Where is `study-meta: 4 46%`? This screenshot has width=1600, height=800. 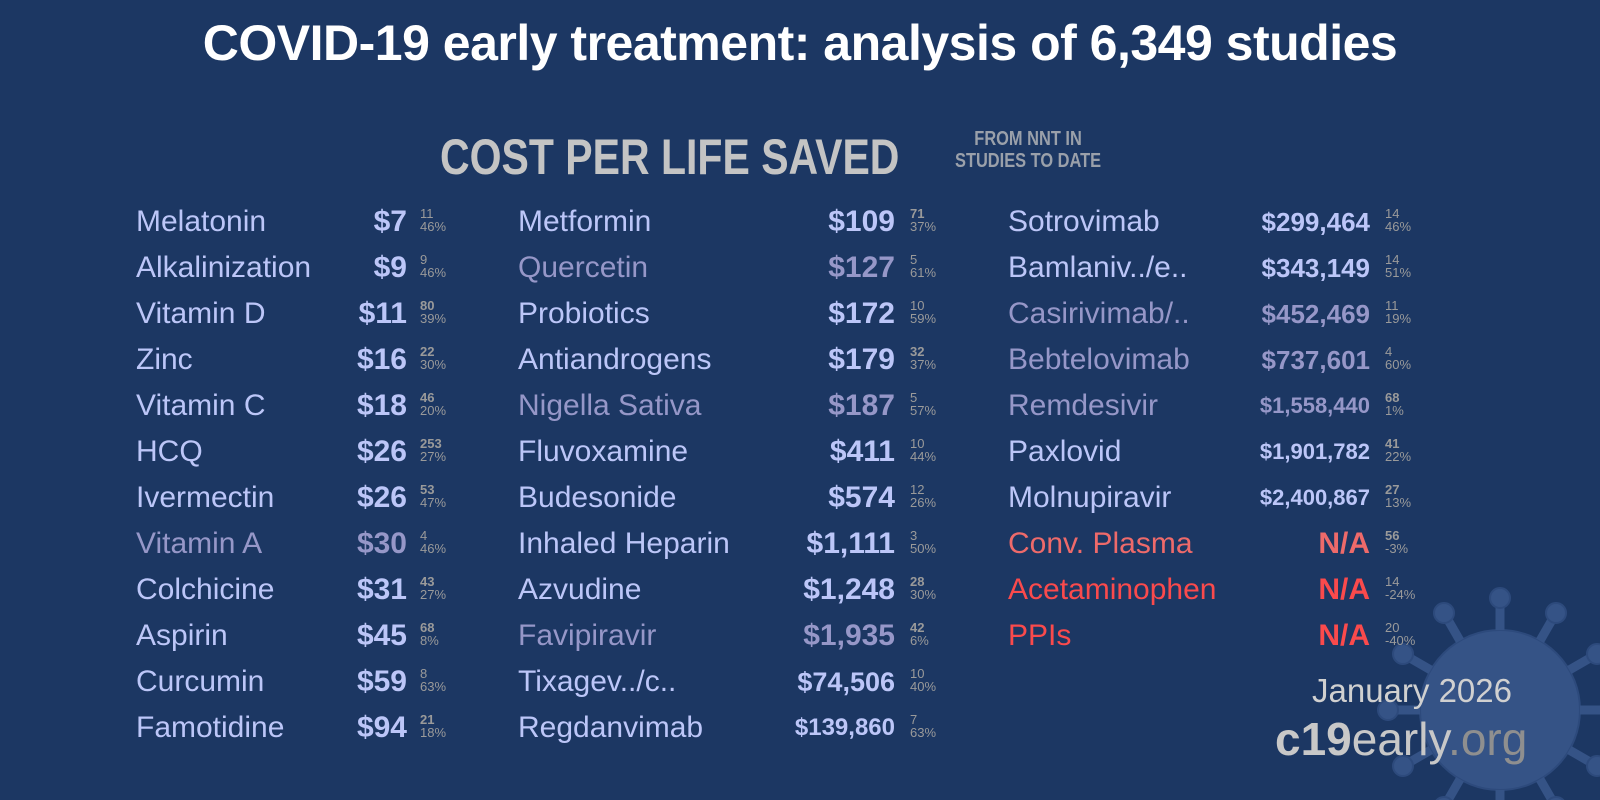
study-meta: 4 46% is located at coordinates (433, 542).